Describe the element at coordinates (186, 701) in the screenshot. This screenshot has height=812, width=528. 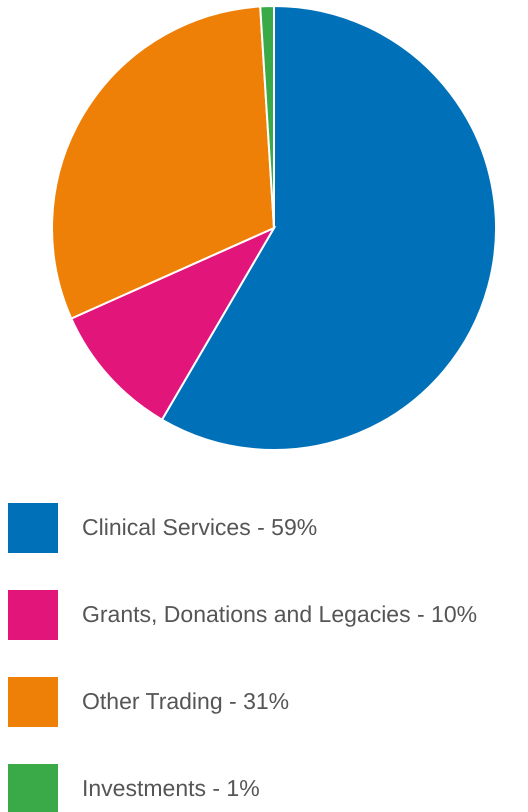
I see `legend-label: Other Trading - 31%` at that location.